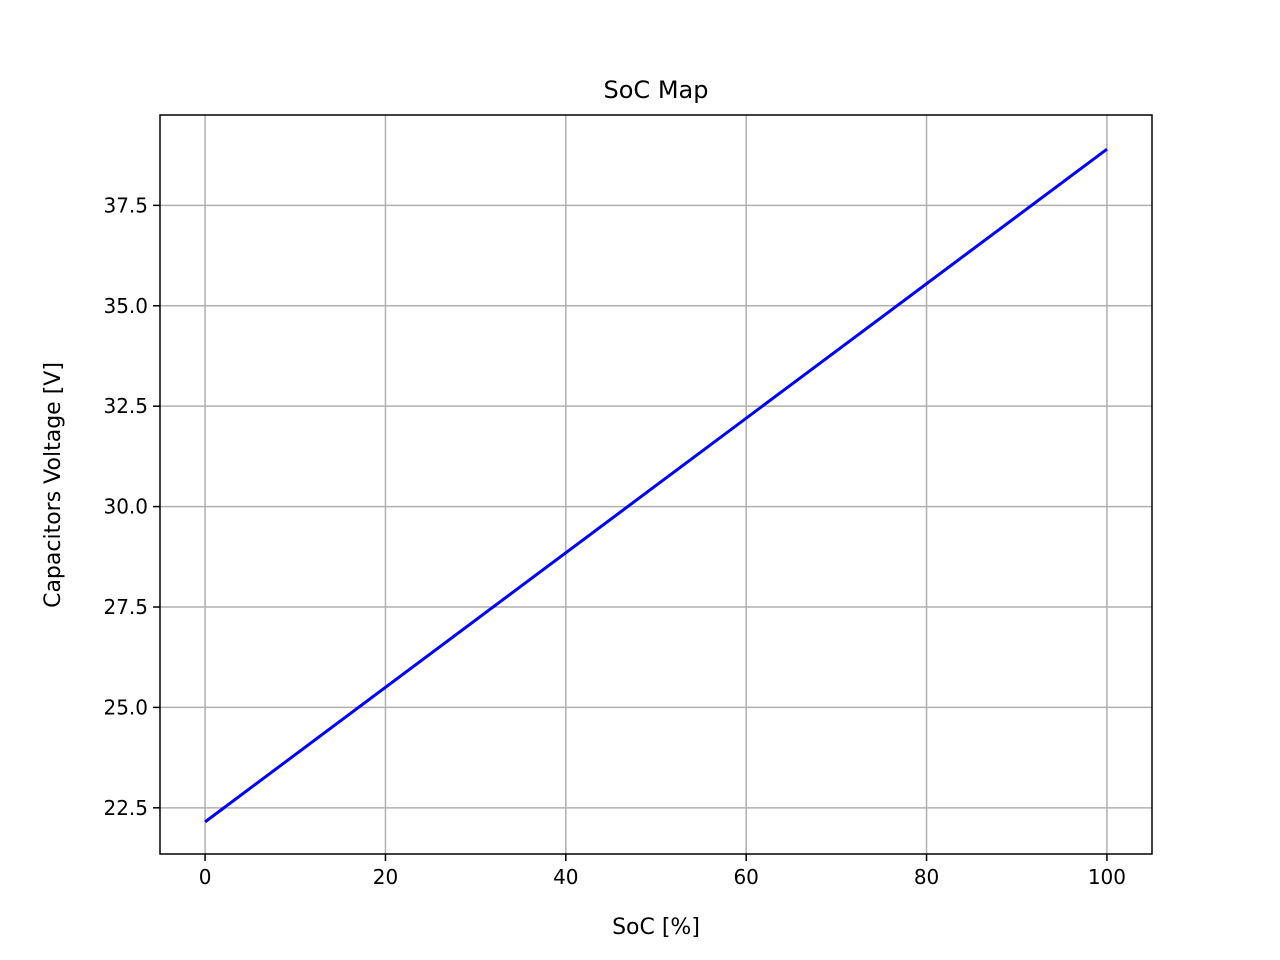 Image resolution: width=1280 pixels, height=960 pixels. Describe the element at coordinates (53, 485) in the screenshot. I see `y-axis-title: Capacitors Voltage [V]` at that location.